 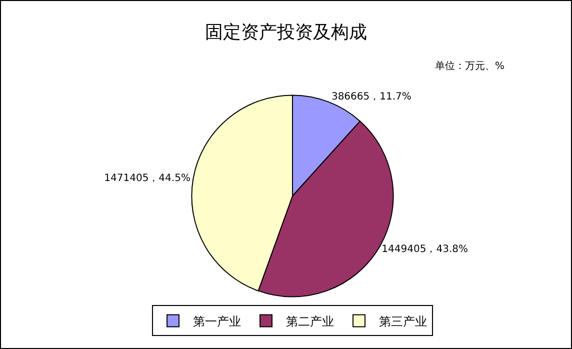 I want to click on chart-title: 固定资产投资及构成, so click(x=286, y=32).